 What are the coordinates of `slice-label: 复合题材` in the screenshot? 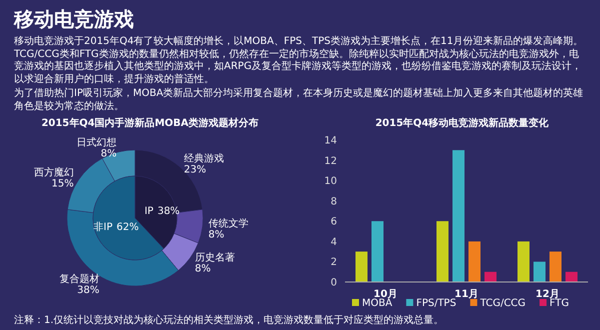 It's located at (79, 278).